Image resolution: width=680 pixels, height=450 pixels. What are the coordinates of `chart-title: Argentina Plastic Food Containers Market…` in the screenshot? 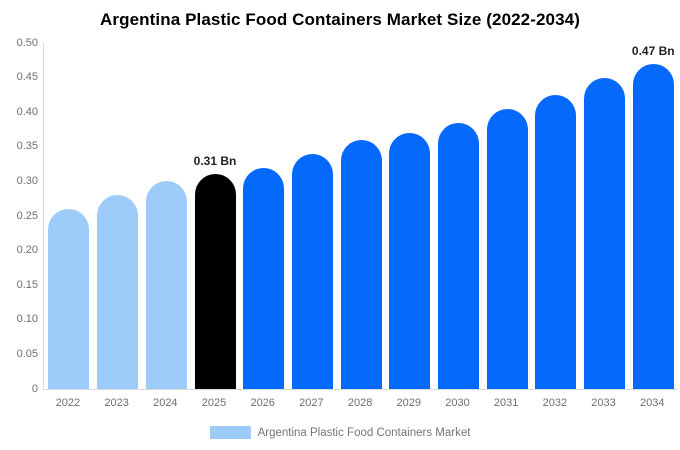 It's located at (340, 19).